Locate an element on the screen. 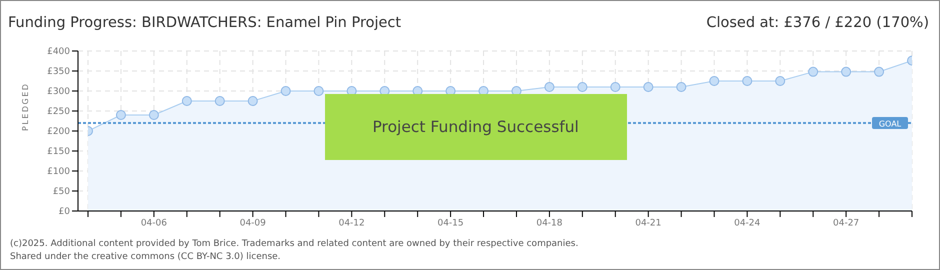 Image resolution: width=940 pixels, height=270 pixels. x-tick-label: 04-12 is located at coordinates (351, 223).